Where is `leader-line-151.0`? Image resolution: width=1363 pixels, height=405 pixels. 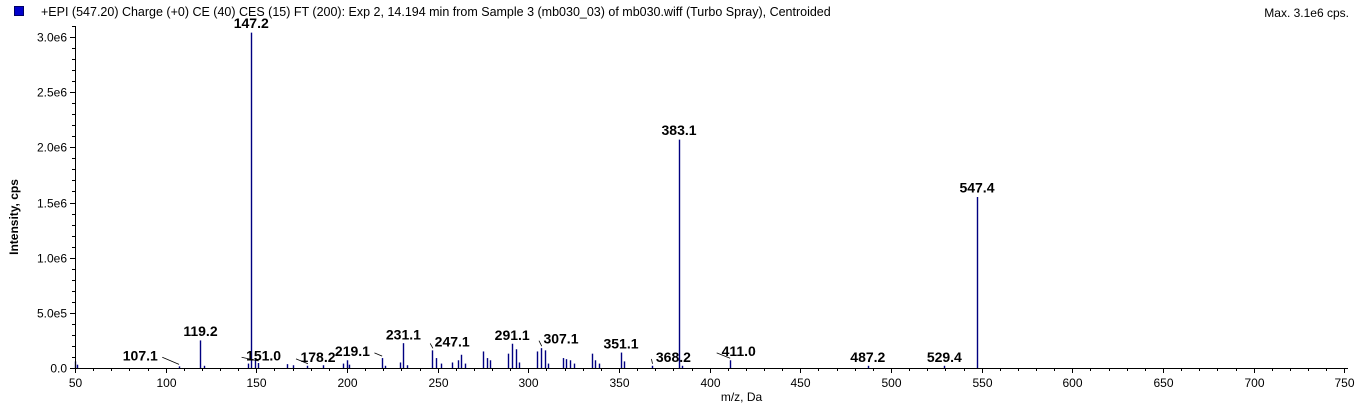 leader-line-151.0 is located at coordinates (250, 359).